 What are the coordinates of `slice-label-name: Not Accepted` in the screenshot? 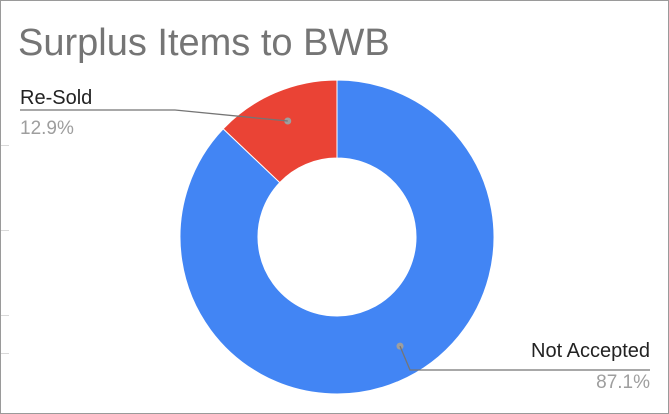 It's located at (590, 351).